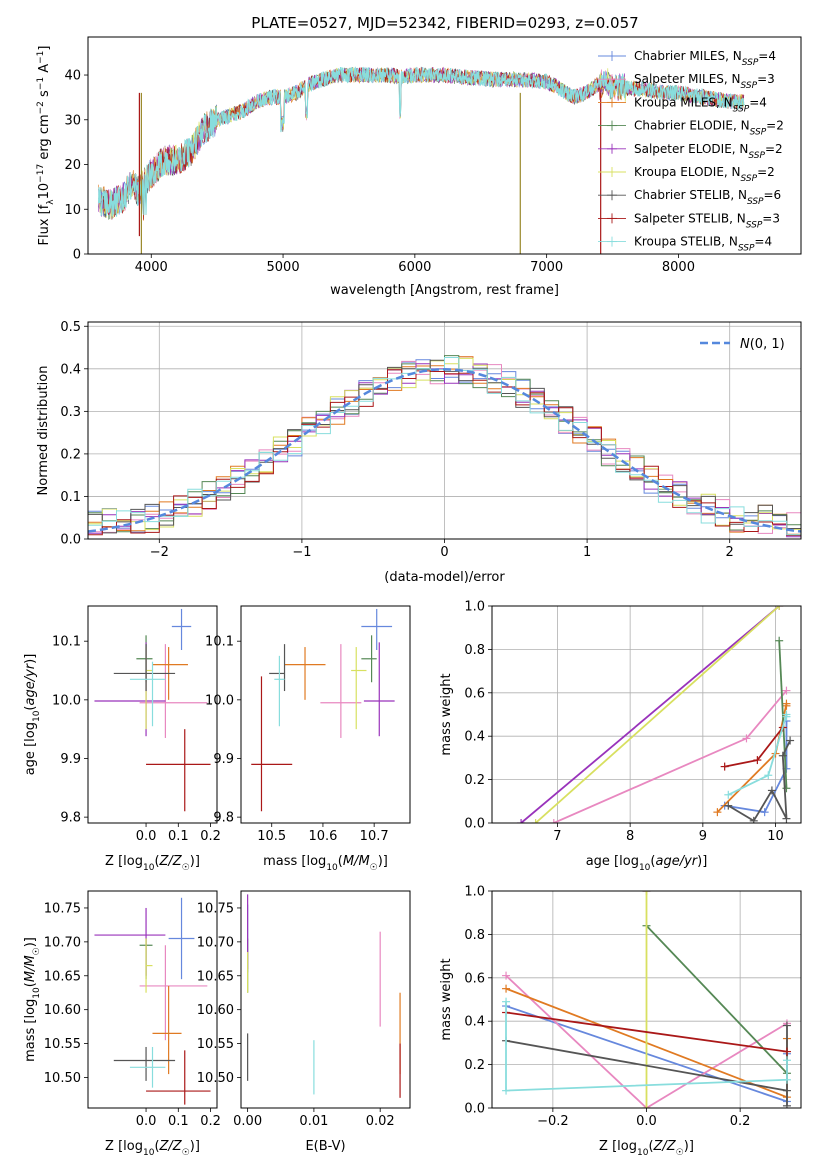 This screenshot has height=1170, width=819. What do you see at coordinates (283, 267) in the screenshot?
I see `x-tick-label: 5000` at bounding box center [283, 267].